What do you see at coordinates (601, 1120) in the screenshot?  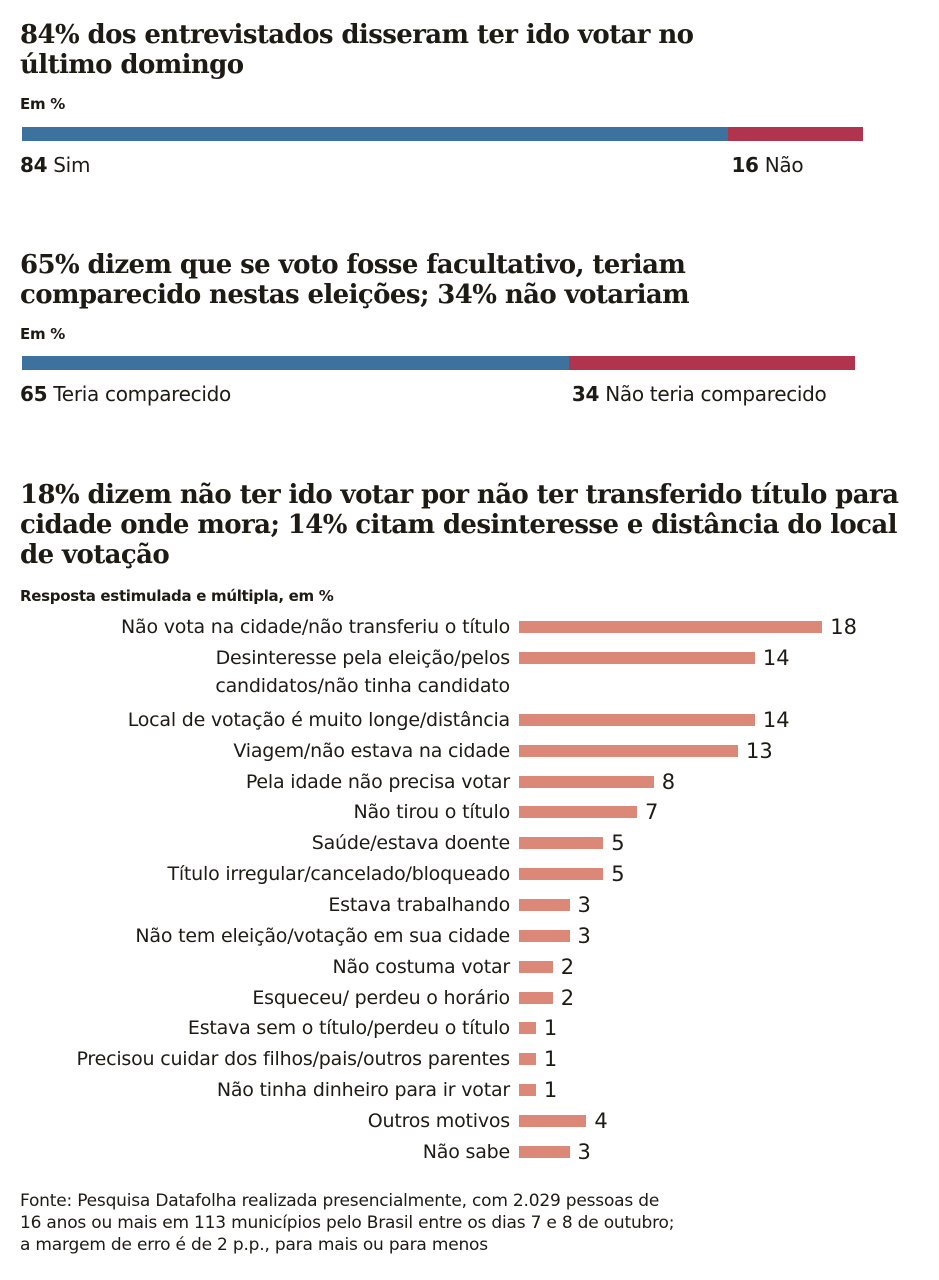 I see `value-label: 4` at bounding box center [601, 1120].